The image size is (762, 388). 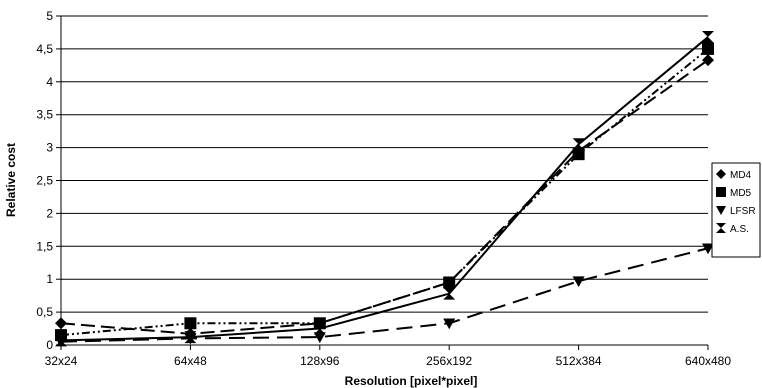 What do you see at coordinates (49, 213) in the screenshot?
I see `y-tick-label: 2` at bounding box center [49, 213].